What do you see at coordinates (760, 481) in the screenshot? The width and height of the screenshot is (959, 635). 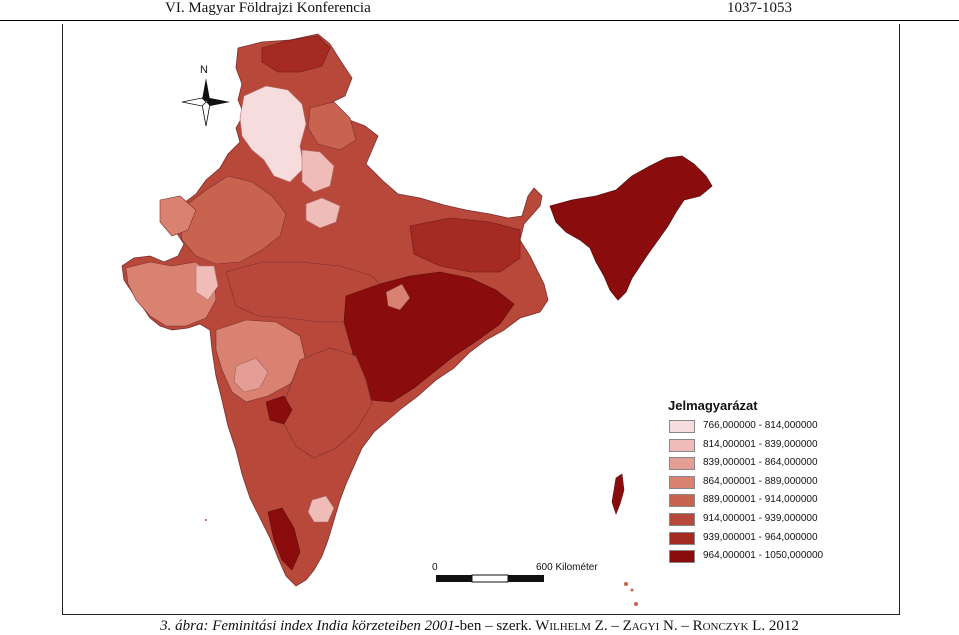 I see `legend-label: 864,000001 - 889,000000` at bounding box center [760, 481].